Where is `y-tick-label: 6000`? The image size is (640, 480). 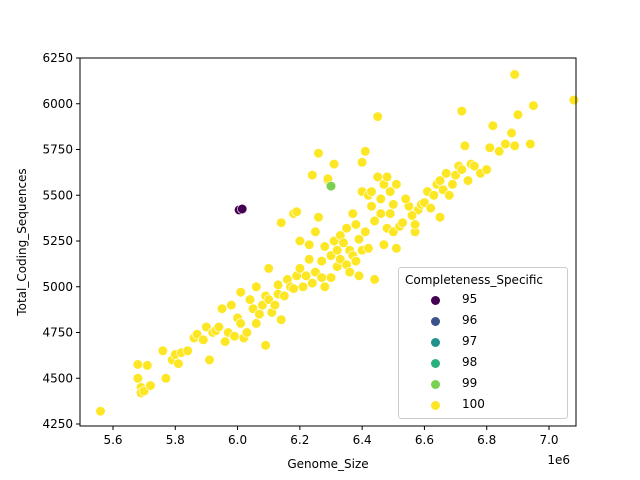 y-tick-label: 6000 is located at coordinates (57, 104).